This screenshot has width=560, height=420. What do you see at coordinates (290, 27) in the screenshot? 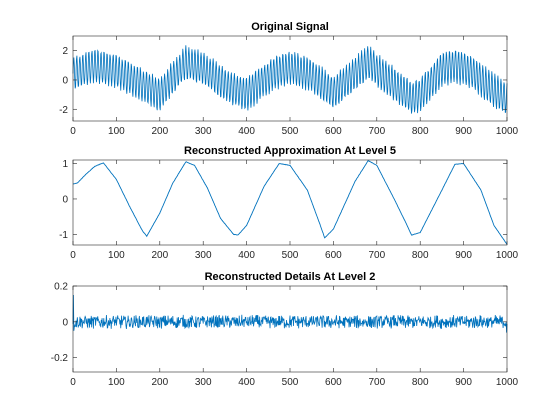
I see `subplot-title: Original Signal` at bounding box center [290, 27].